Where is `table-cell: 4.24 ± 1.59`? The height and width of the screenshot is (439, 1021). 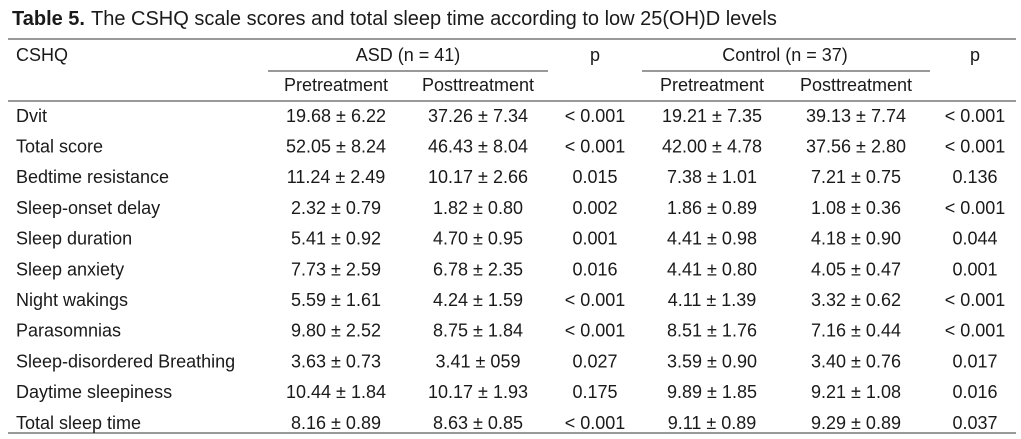 table-cell: 4.24 ± 1.59 is located at coordinates (478, 300).